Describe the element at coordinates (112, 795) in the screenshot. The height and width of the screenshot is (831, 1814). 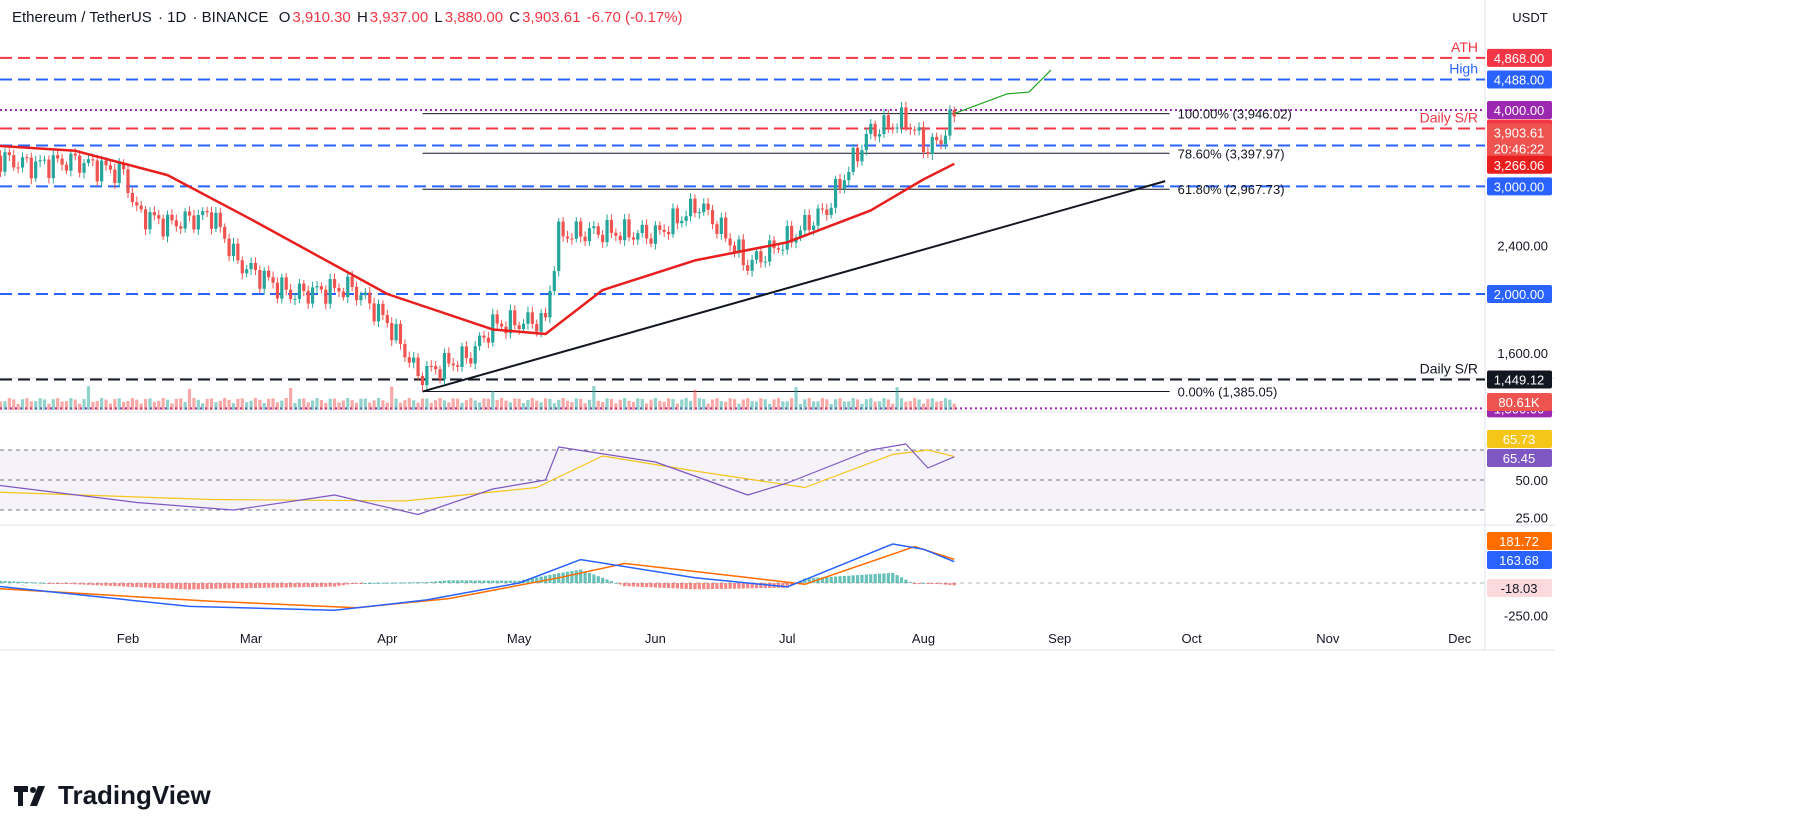
I see `tradingview-logo: TradingView` at that location.